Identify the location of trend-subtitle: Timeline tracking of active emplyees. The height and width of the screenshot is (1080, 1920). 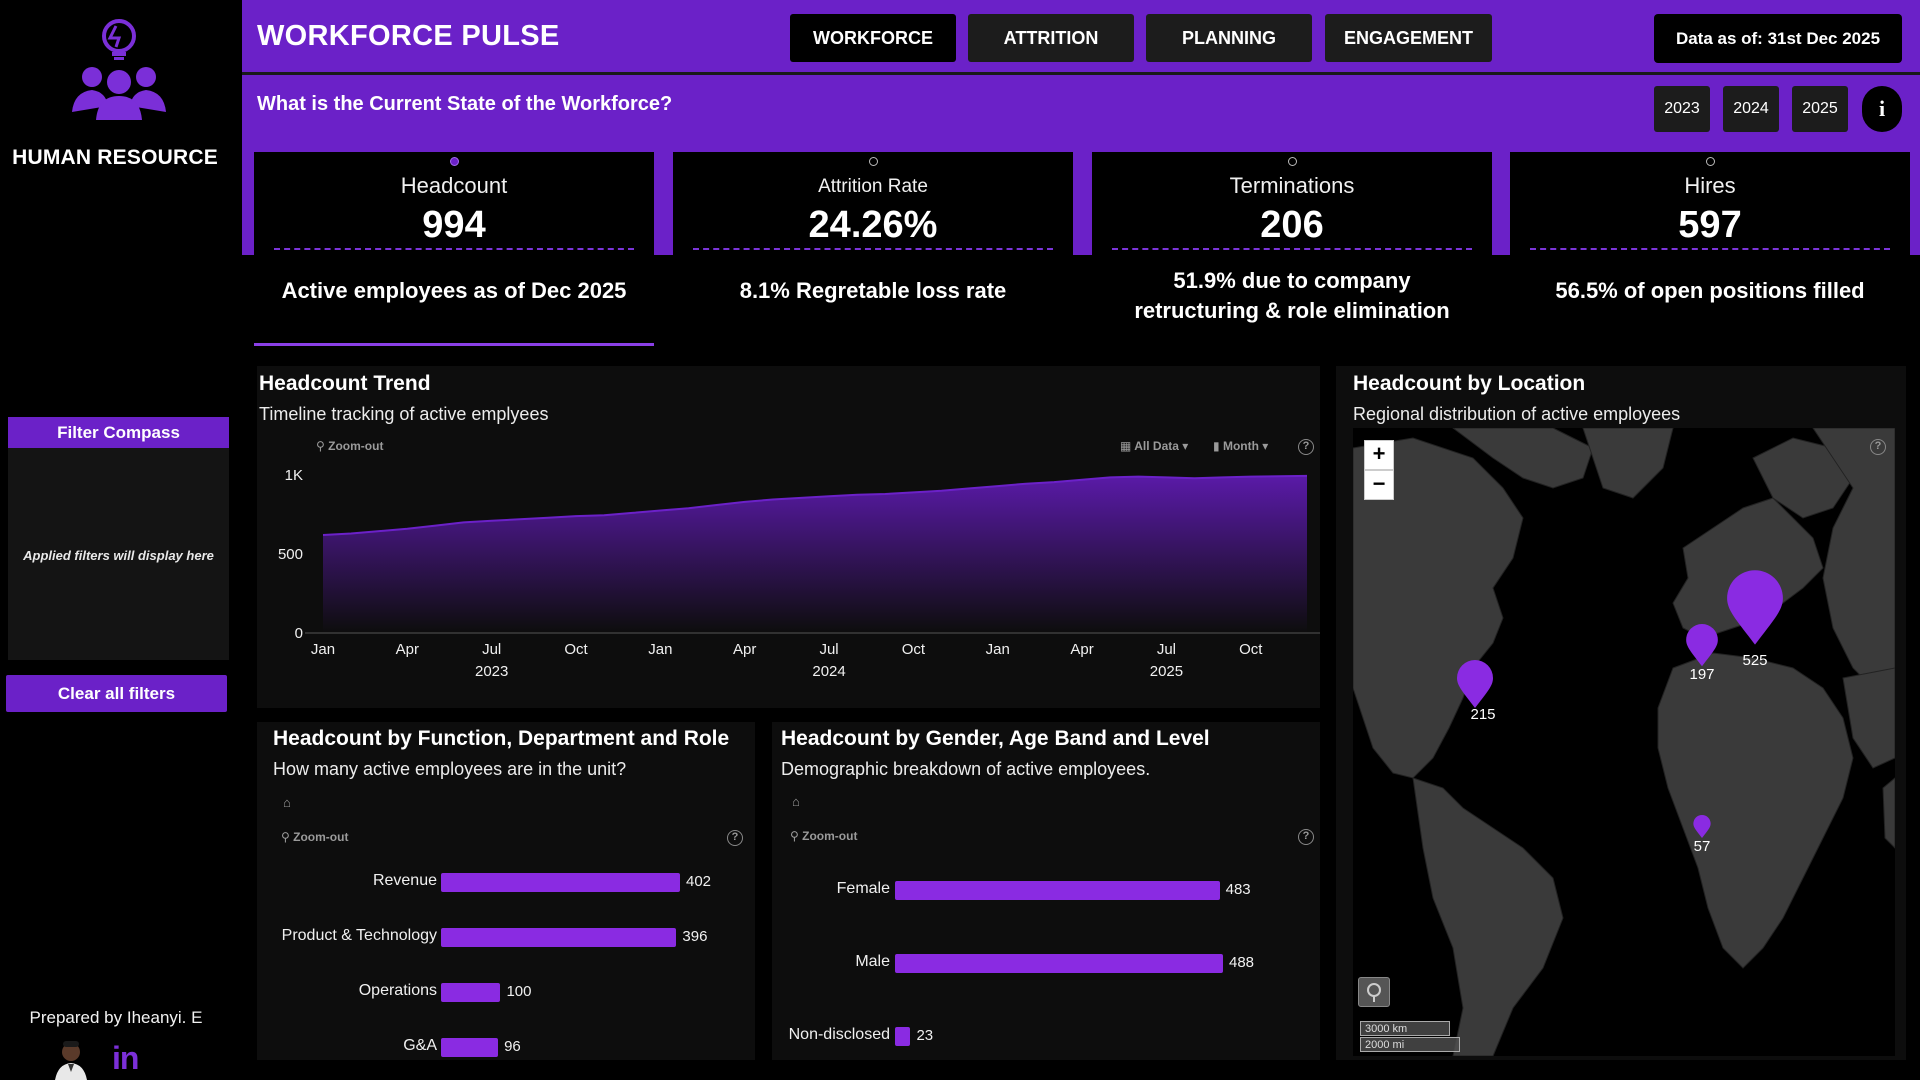
(404, 414).